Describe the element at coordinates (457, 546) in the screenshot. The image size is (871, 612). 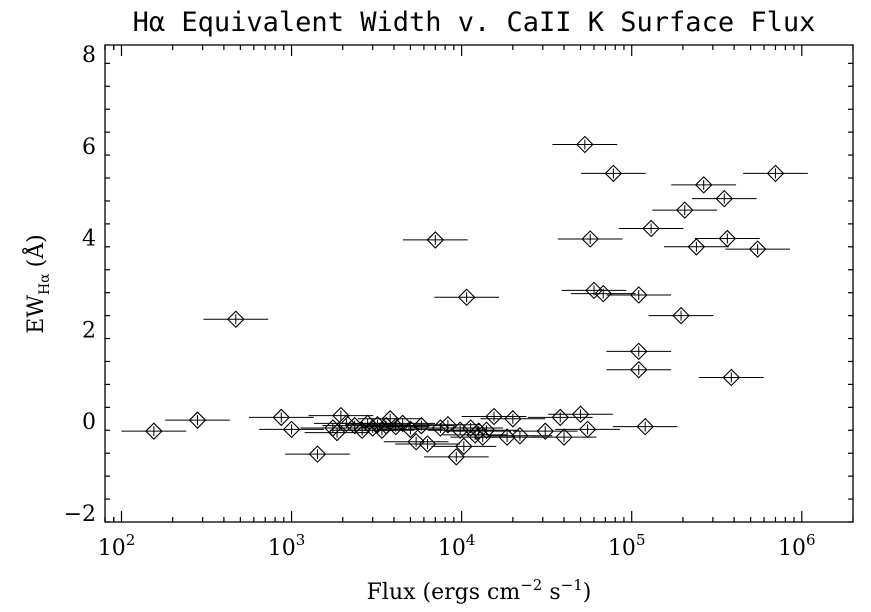
I see `x-tick-label: 10⁴` at that location.